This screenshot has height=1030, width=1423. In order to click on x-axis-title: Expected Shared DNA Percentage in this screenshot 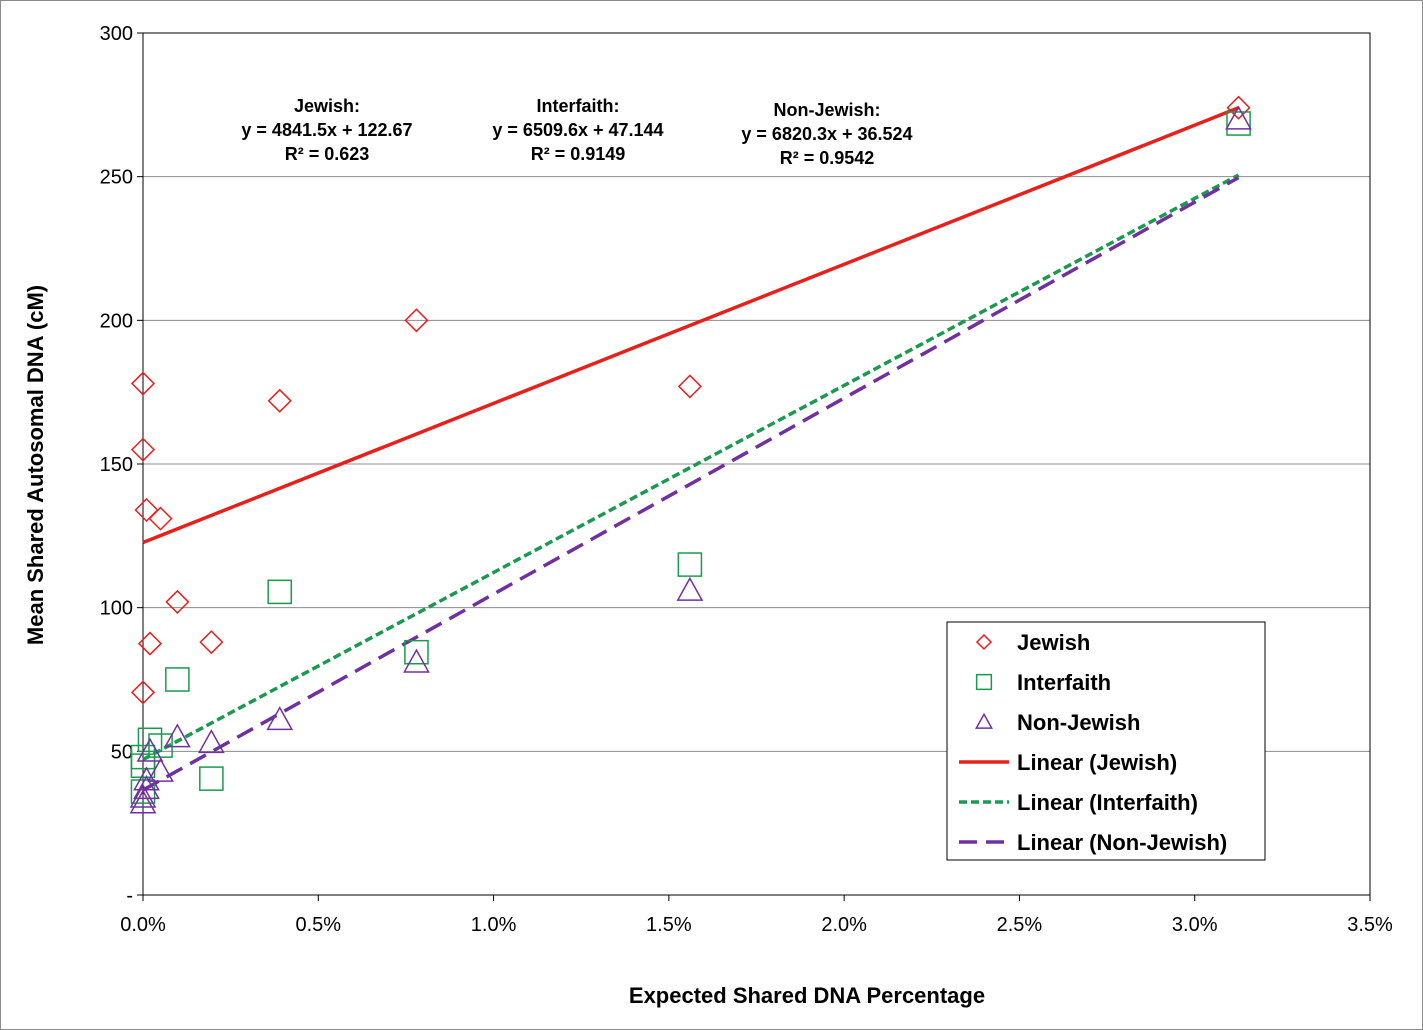, I will do `click(807, 995)`.